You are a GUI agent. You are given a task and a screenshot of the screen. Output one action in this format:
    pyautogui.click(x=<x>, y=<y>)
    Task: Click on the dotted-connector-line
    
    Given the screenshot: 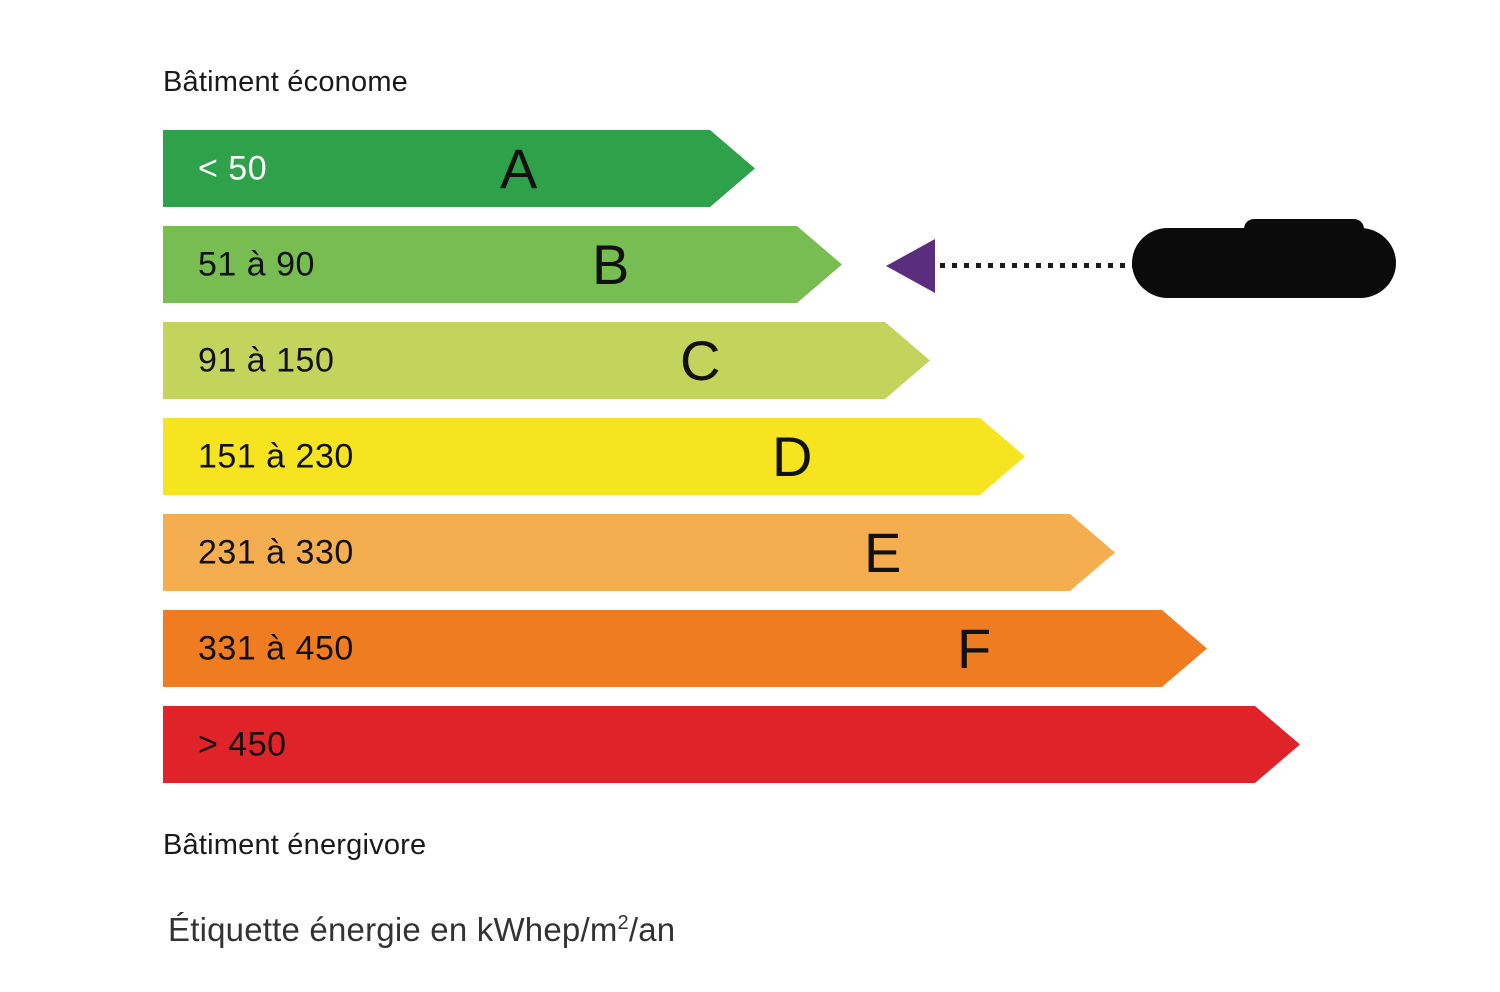 What is the action you would take?
    pyautogui.click(x=1037, y=265)
    